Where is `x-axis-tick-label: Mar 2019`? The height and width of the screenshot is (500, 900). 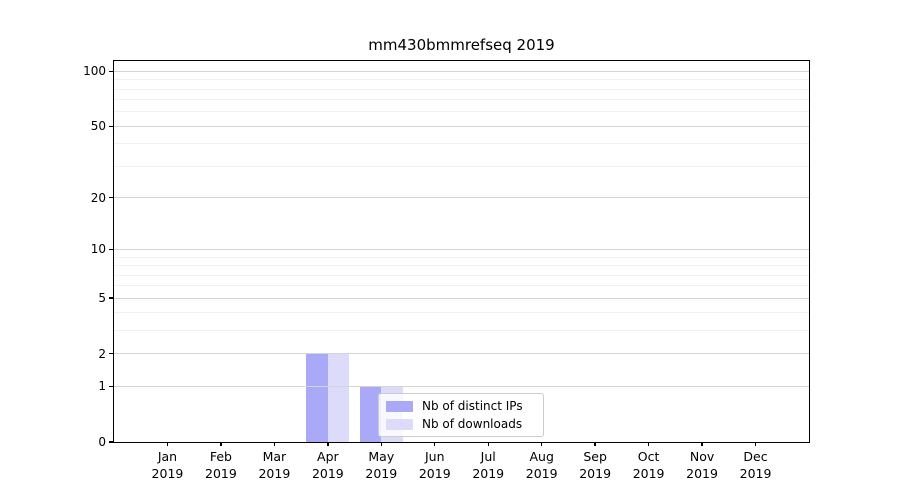
x-axis-tick-label: Mar 2019 is located at coordinates (274, 465).